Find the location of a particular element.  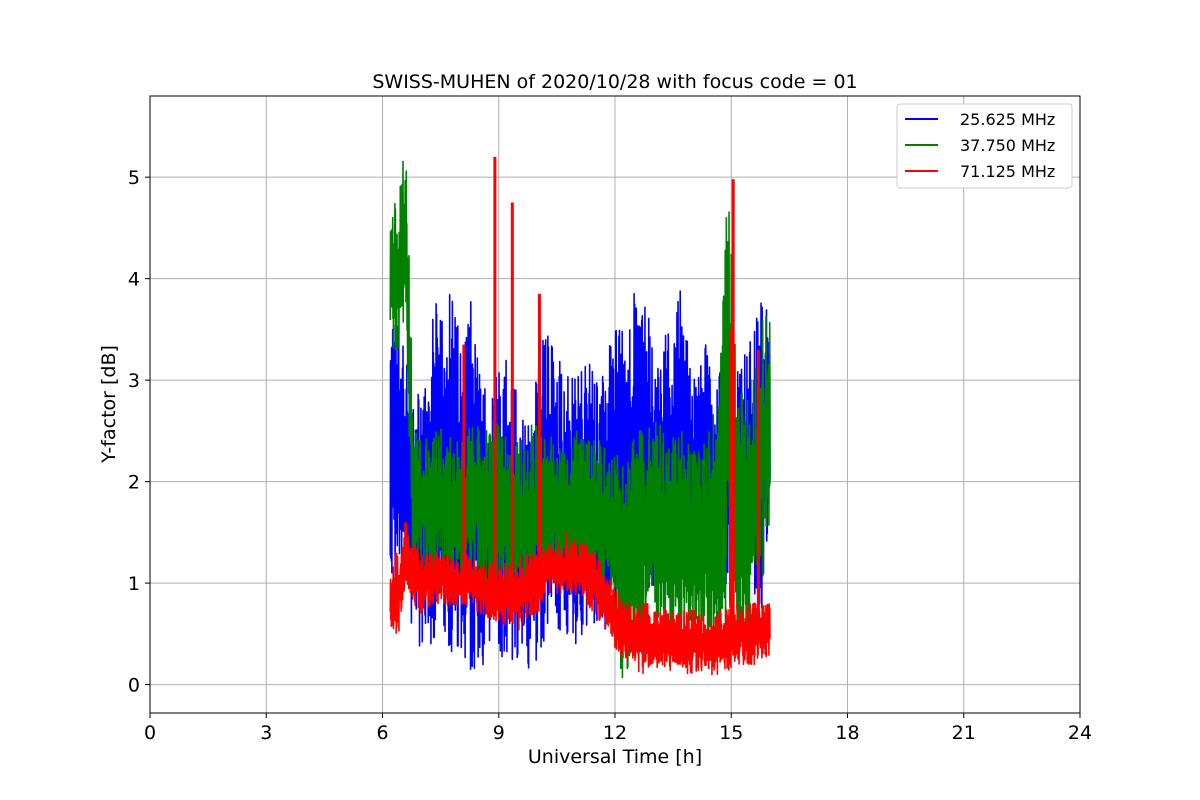

y-tick-label: 3 is located at coordinates (134, 381).